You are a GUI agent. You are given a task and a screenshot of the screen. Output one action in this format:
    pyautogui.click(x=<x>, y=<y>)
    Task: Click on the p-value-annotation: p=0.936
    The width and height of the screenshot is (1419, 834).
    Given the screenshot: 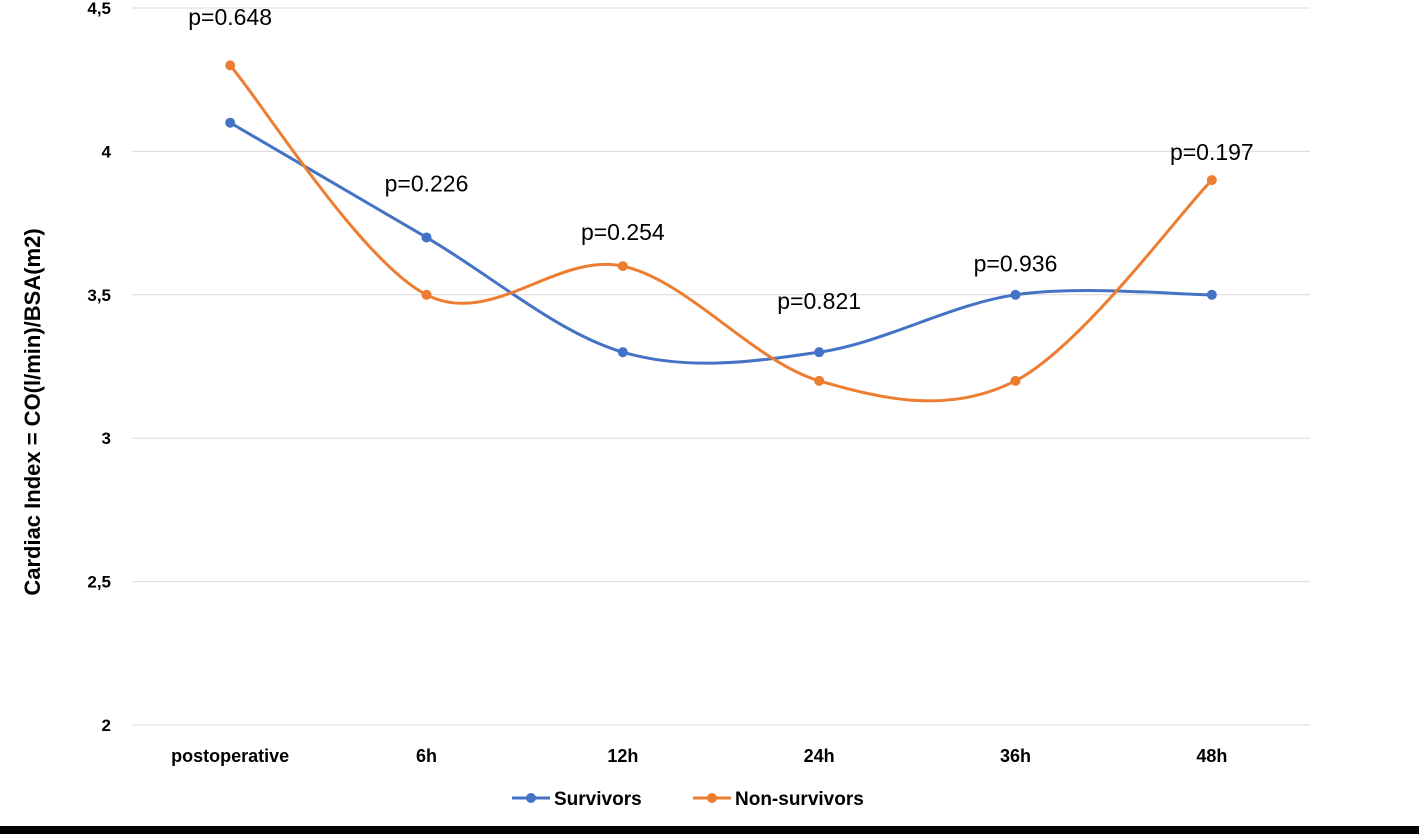 What is the action you would take?
    pyautogui.click(x=1016, y=264)
    